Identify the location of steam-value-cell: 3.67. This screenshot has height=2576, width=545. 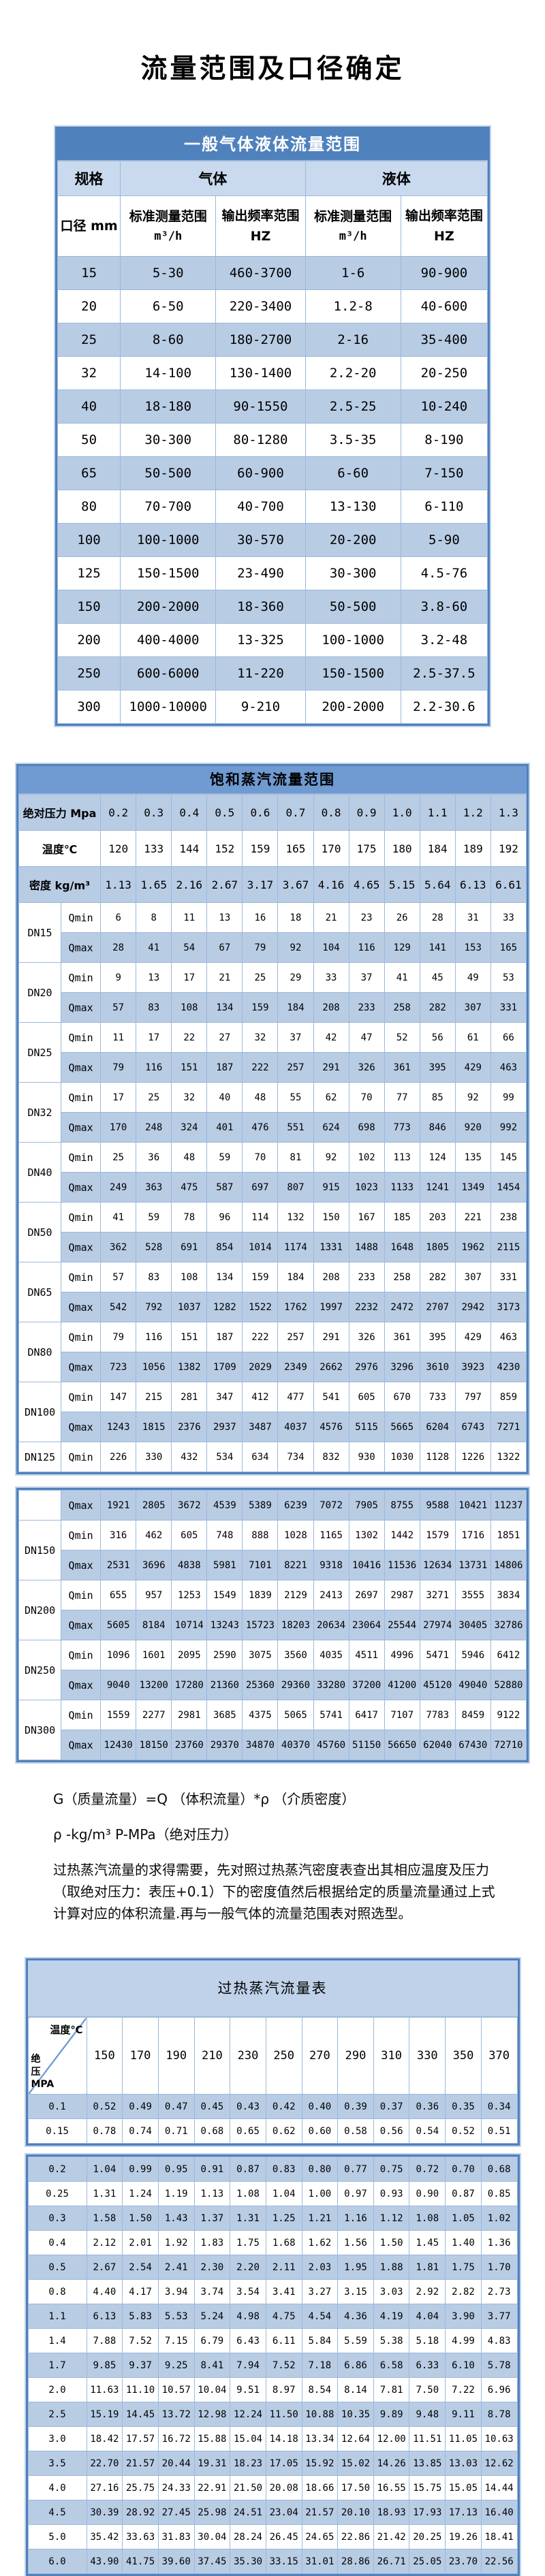
(295, 884).